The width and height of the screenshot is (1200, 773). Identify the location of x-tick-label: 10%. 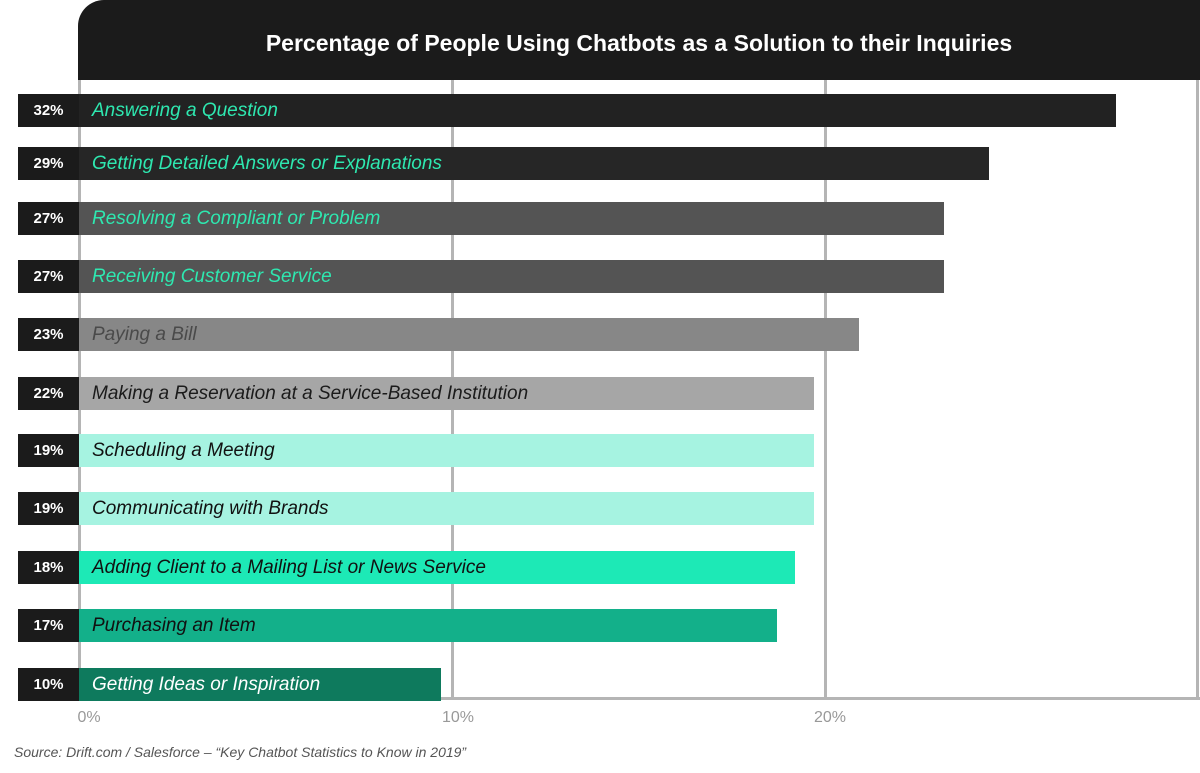
(458, 717).